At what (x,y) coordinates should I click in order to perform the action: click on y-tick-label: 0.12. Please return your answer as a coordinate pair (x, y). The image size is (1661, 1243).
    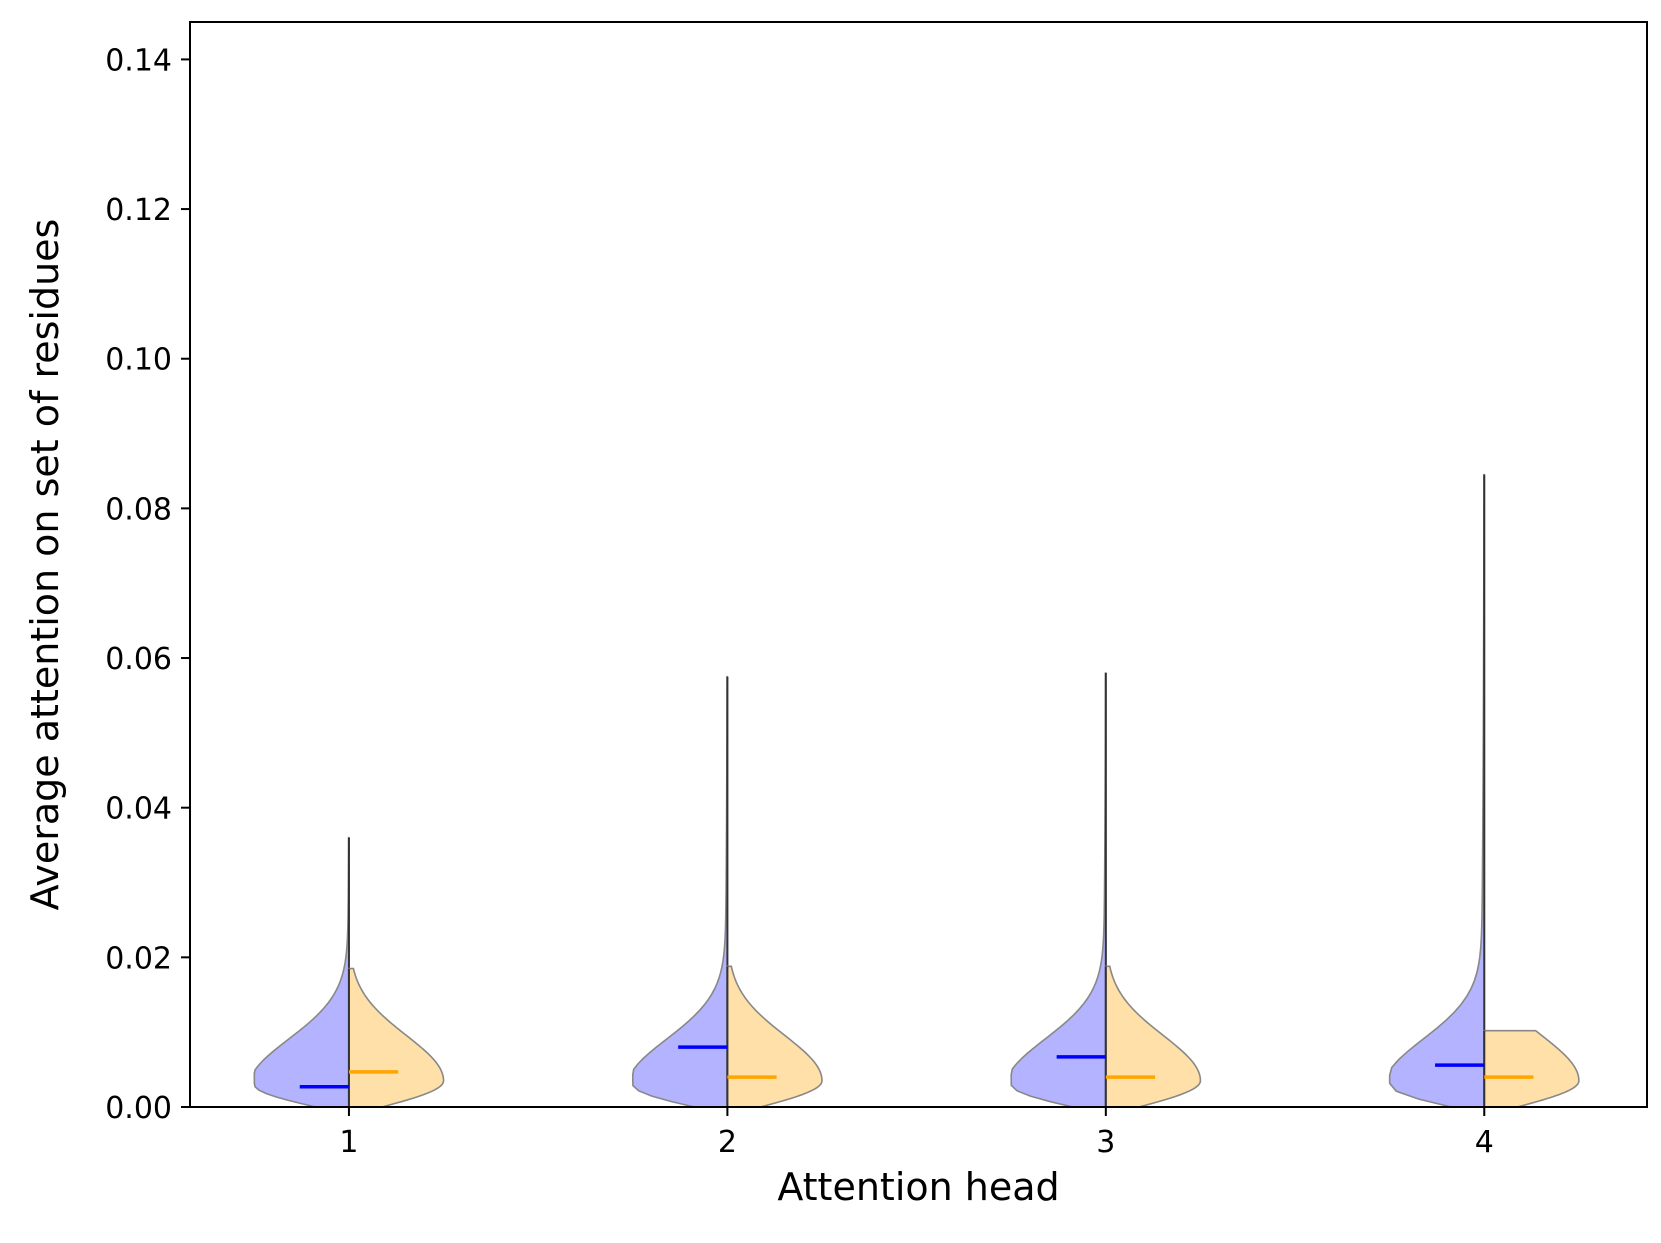
    Looking at the image, I should click on (138, 210).